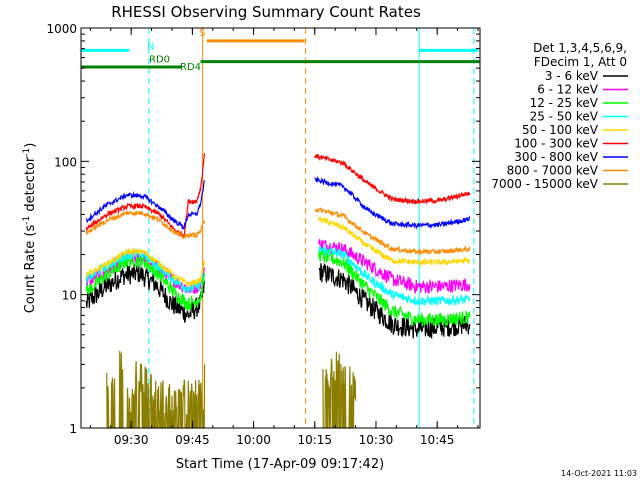 The height and width of the screenshot is (480, 640). I want to click on y-axis-label: Count Rate (s-1 detector-1), so click(30, 228).